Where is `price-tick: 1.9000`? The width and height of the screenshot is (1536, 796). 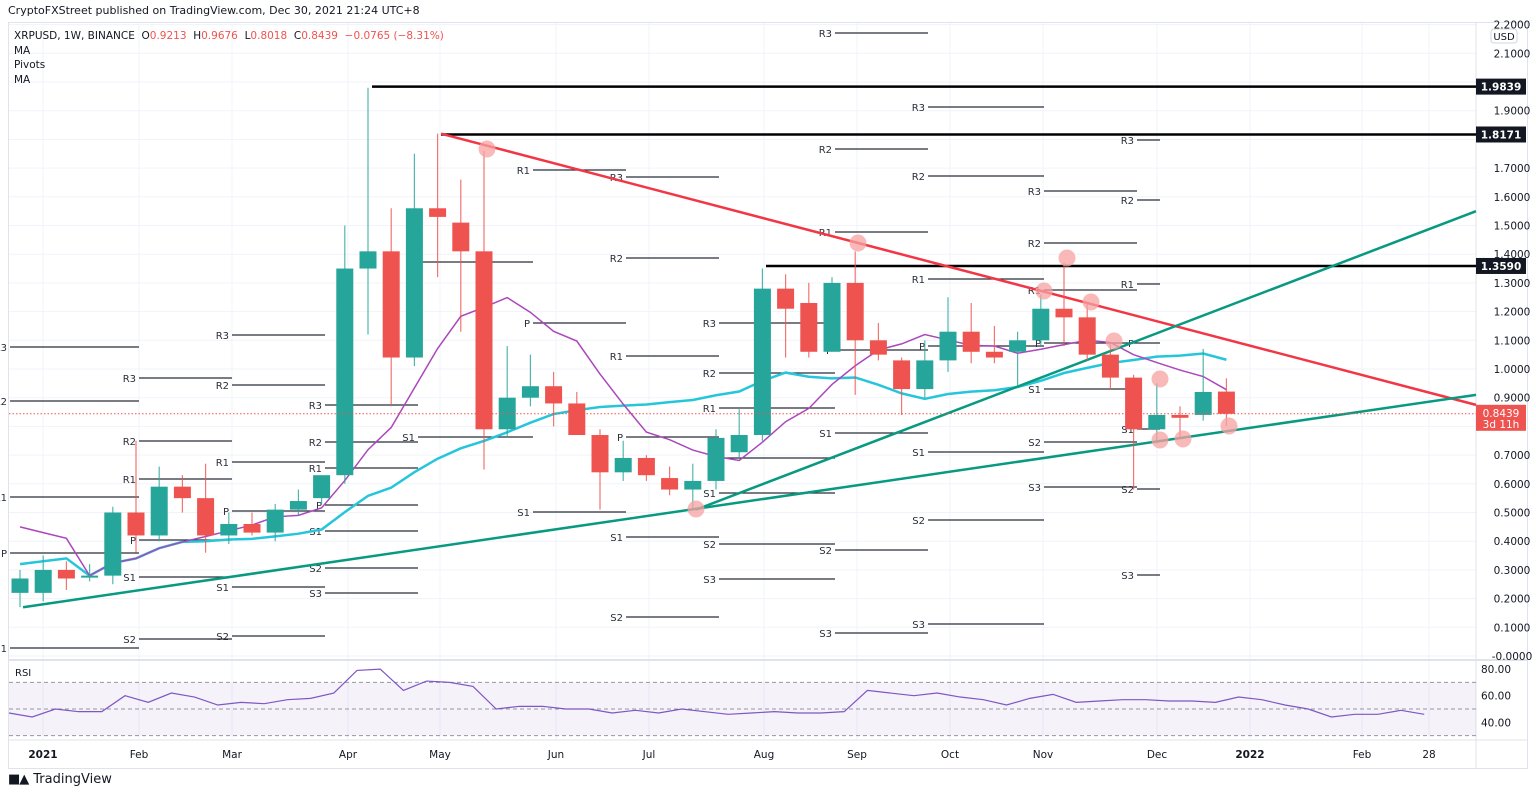 price-tick: 1.9000 is located at coordinates (1512, 112).